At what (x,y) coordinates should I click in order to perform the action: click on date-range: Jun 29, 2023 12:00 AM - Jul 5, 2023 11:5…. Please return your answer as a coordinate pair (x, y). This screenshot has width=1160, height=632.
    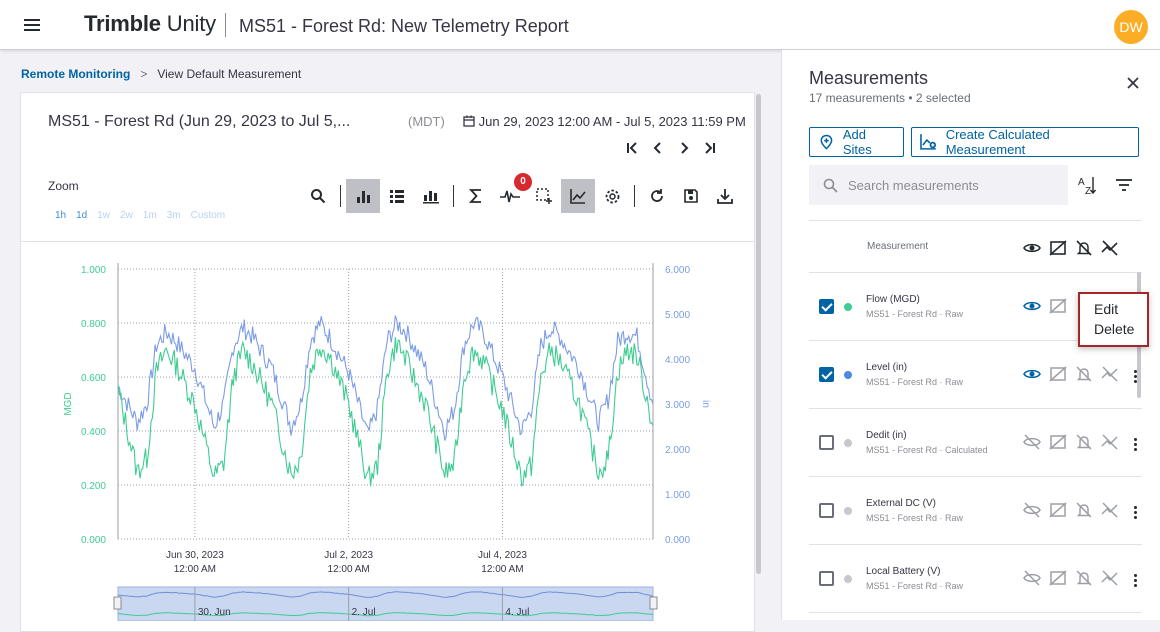
    Looking at the image, I should click on (604, 121).